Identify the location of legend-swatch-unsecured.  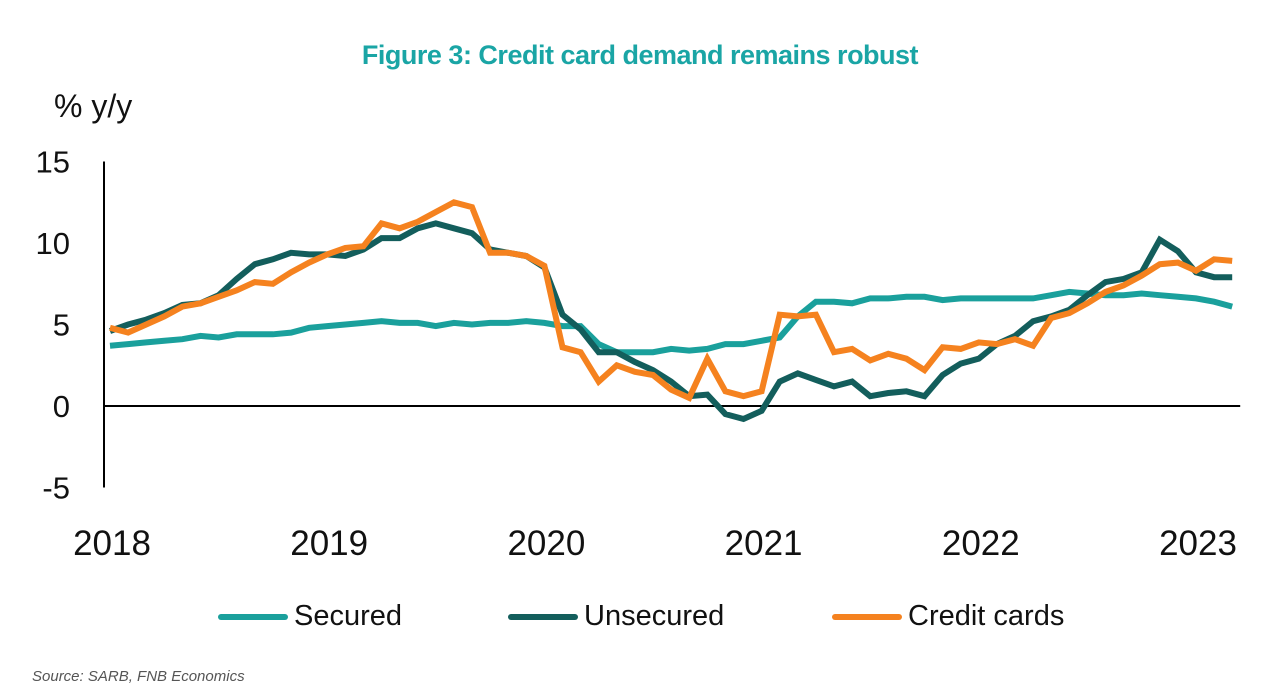
(543, 616).